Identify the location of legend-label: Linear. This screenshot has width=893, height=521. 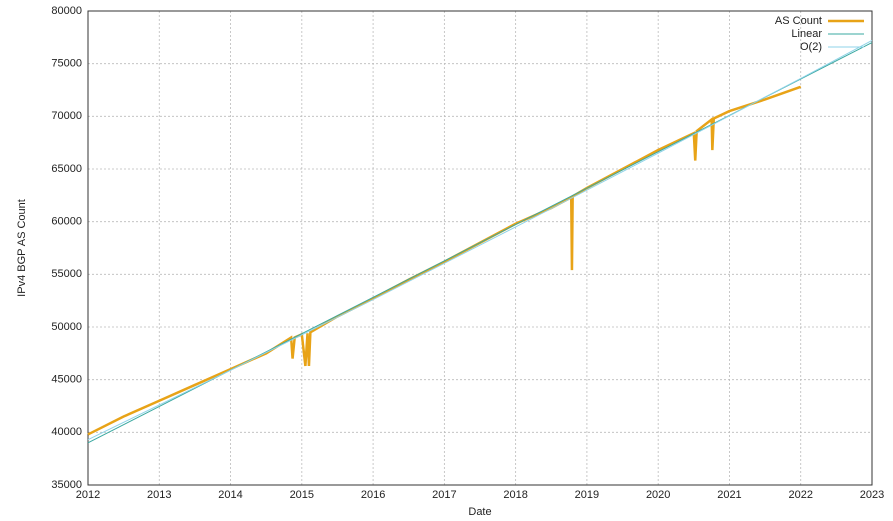
(806, 34).